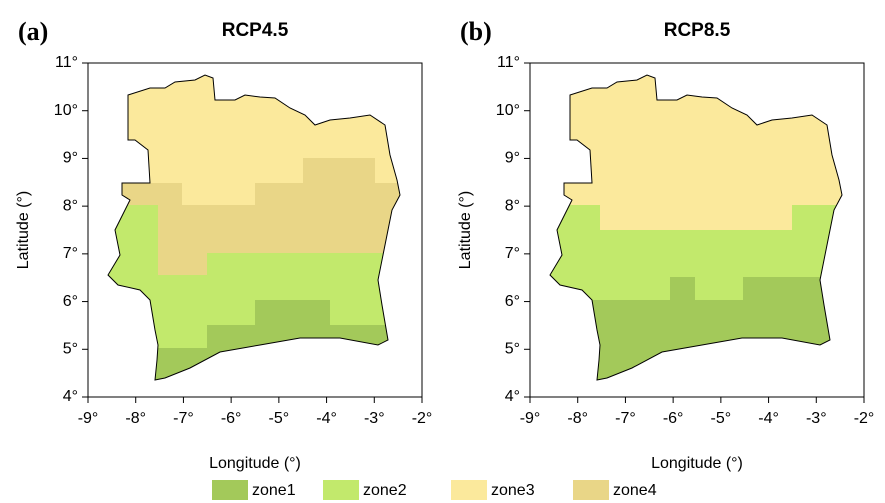  What do you see at coordinates (635, 490) in the screenshot?
I see `legend-label: zone4` at bounding box center [635, 490].